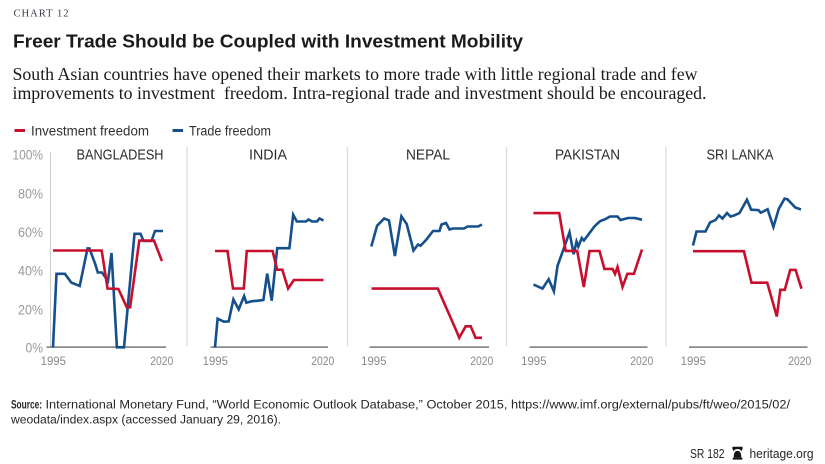 The image size is (825, 464). Describe the element at coordinates (35, 348) in the screenshot. I see `svg-text: 0%` at that location.